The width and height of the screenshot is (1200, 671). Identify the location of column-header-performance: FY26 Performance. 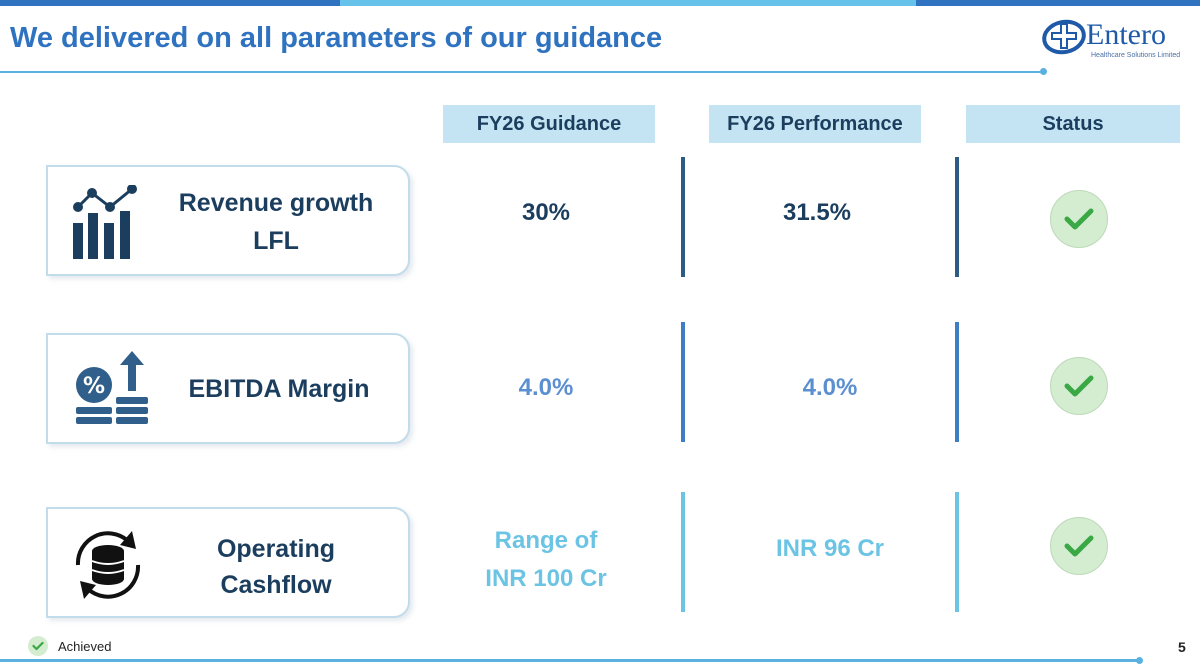
(815, 124).